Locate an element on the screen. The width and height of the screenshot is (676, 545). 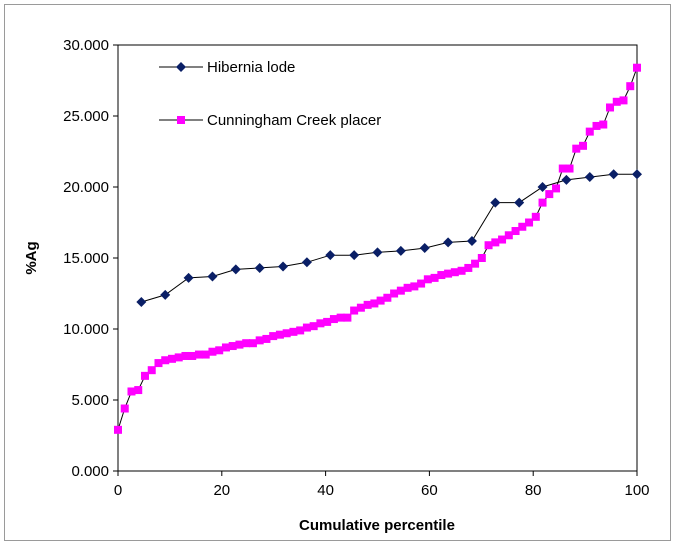
y-axis-ticks: 0.000 5.000 10.000 15.000 20.000 25.000 30.000 is located at coordinates (90, 258).